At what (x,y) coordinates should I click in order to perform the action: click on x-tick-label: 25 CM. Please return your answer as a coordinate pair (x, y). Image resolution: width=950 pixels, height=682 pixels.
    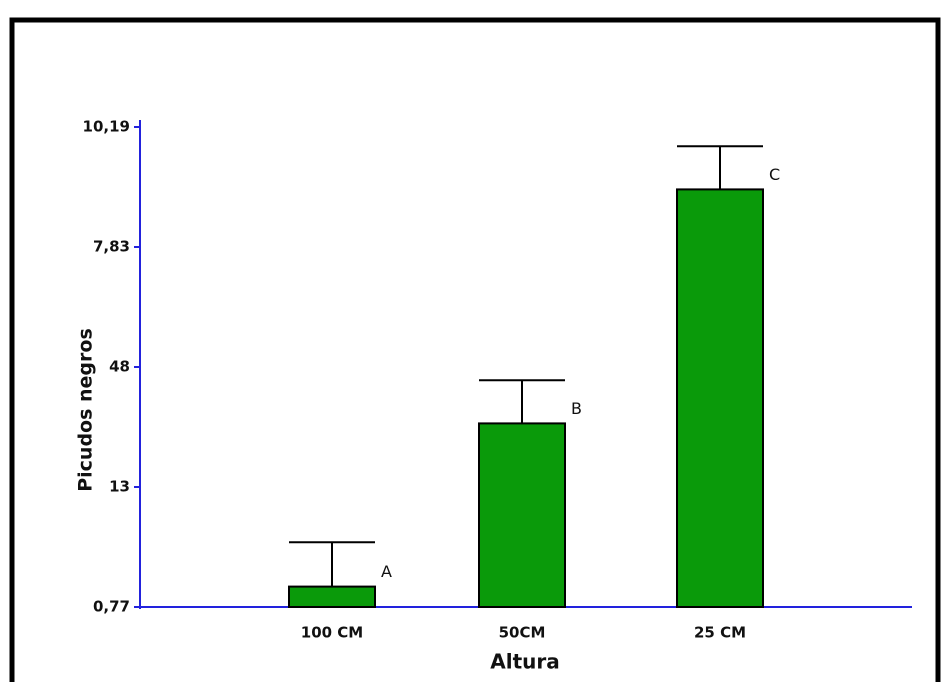
    Looking at the image, I should click on (720, 633).